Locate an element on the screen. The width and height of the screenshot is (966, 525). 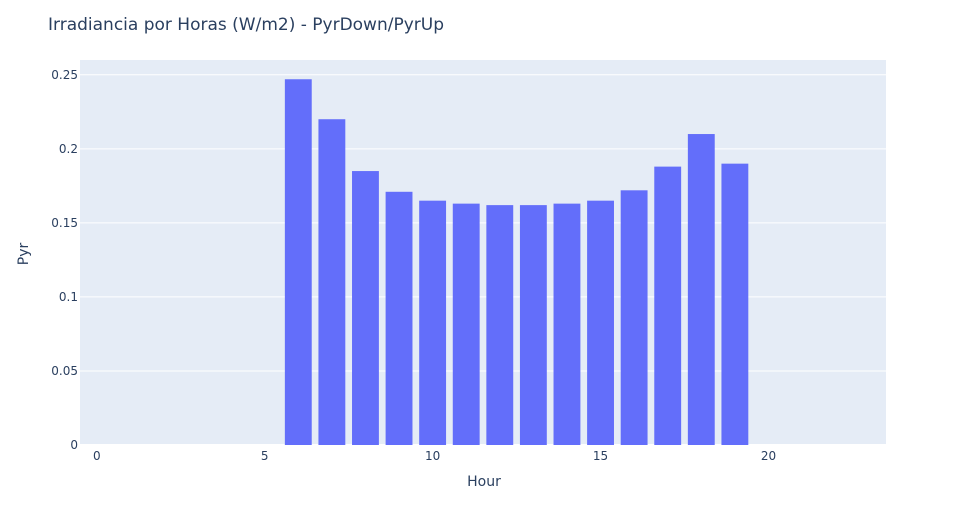
y-tick-label: 0.05 is located at coordinates (64, 371).